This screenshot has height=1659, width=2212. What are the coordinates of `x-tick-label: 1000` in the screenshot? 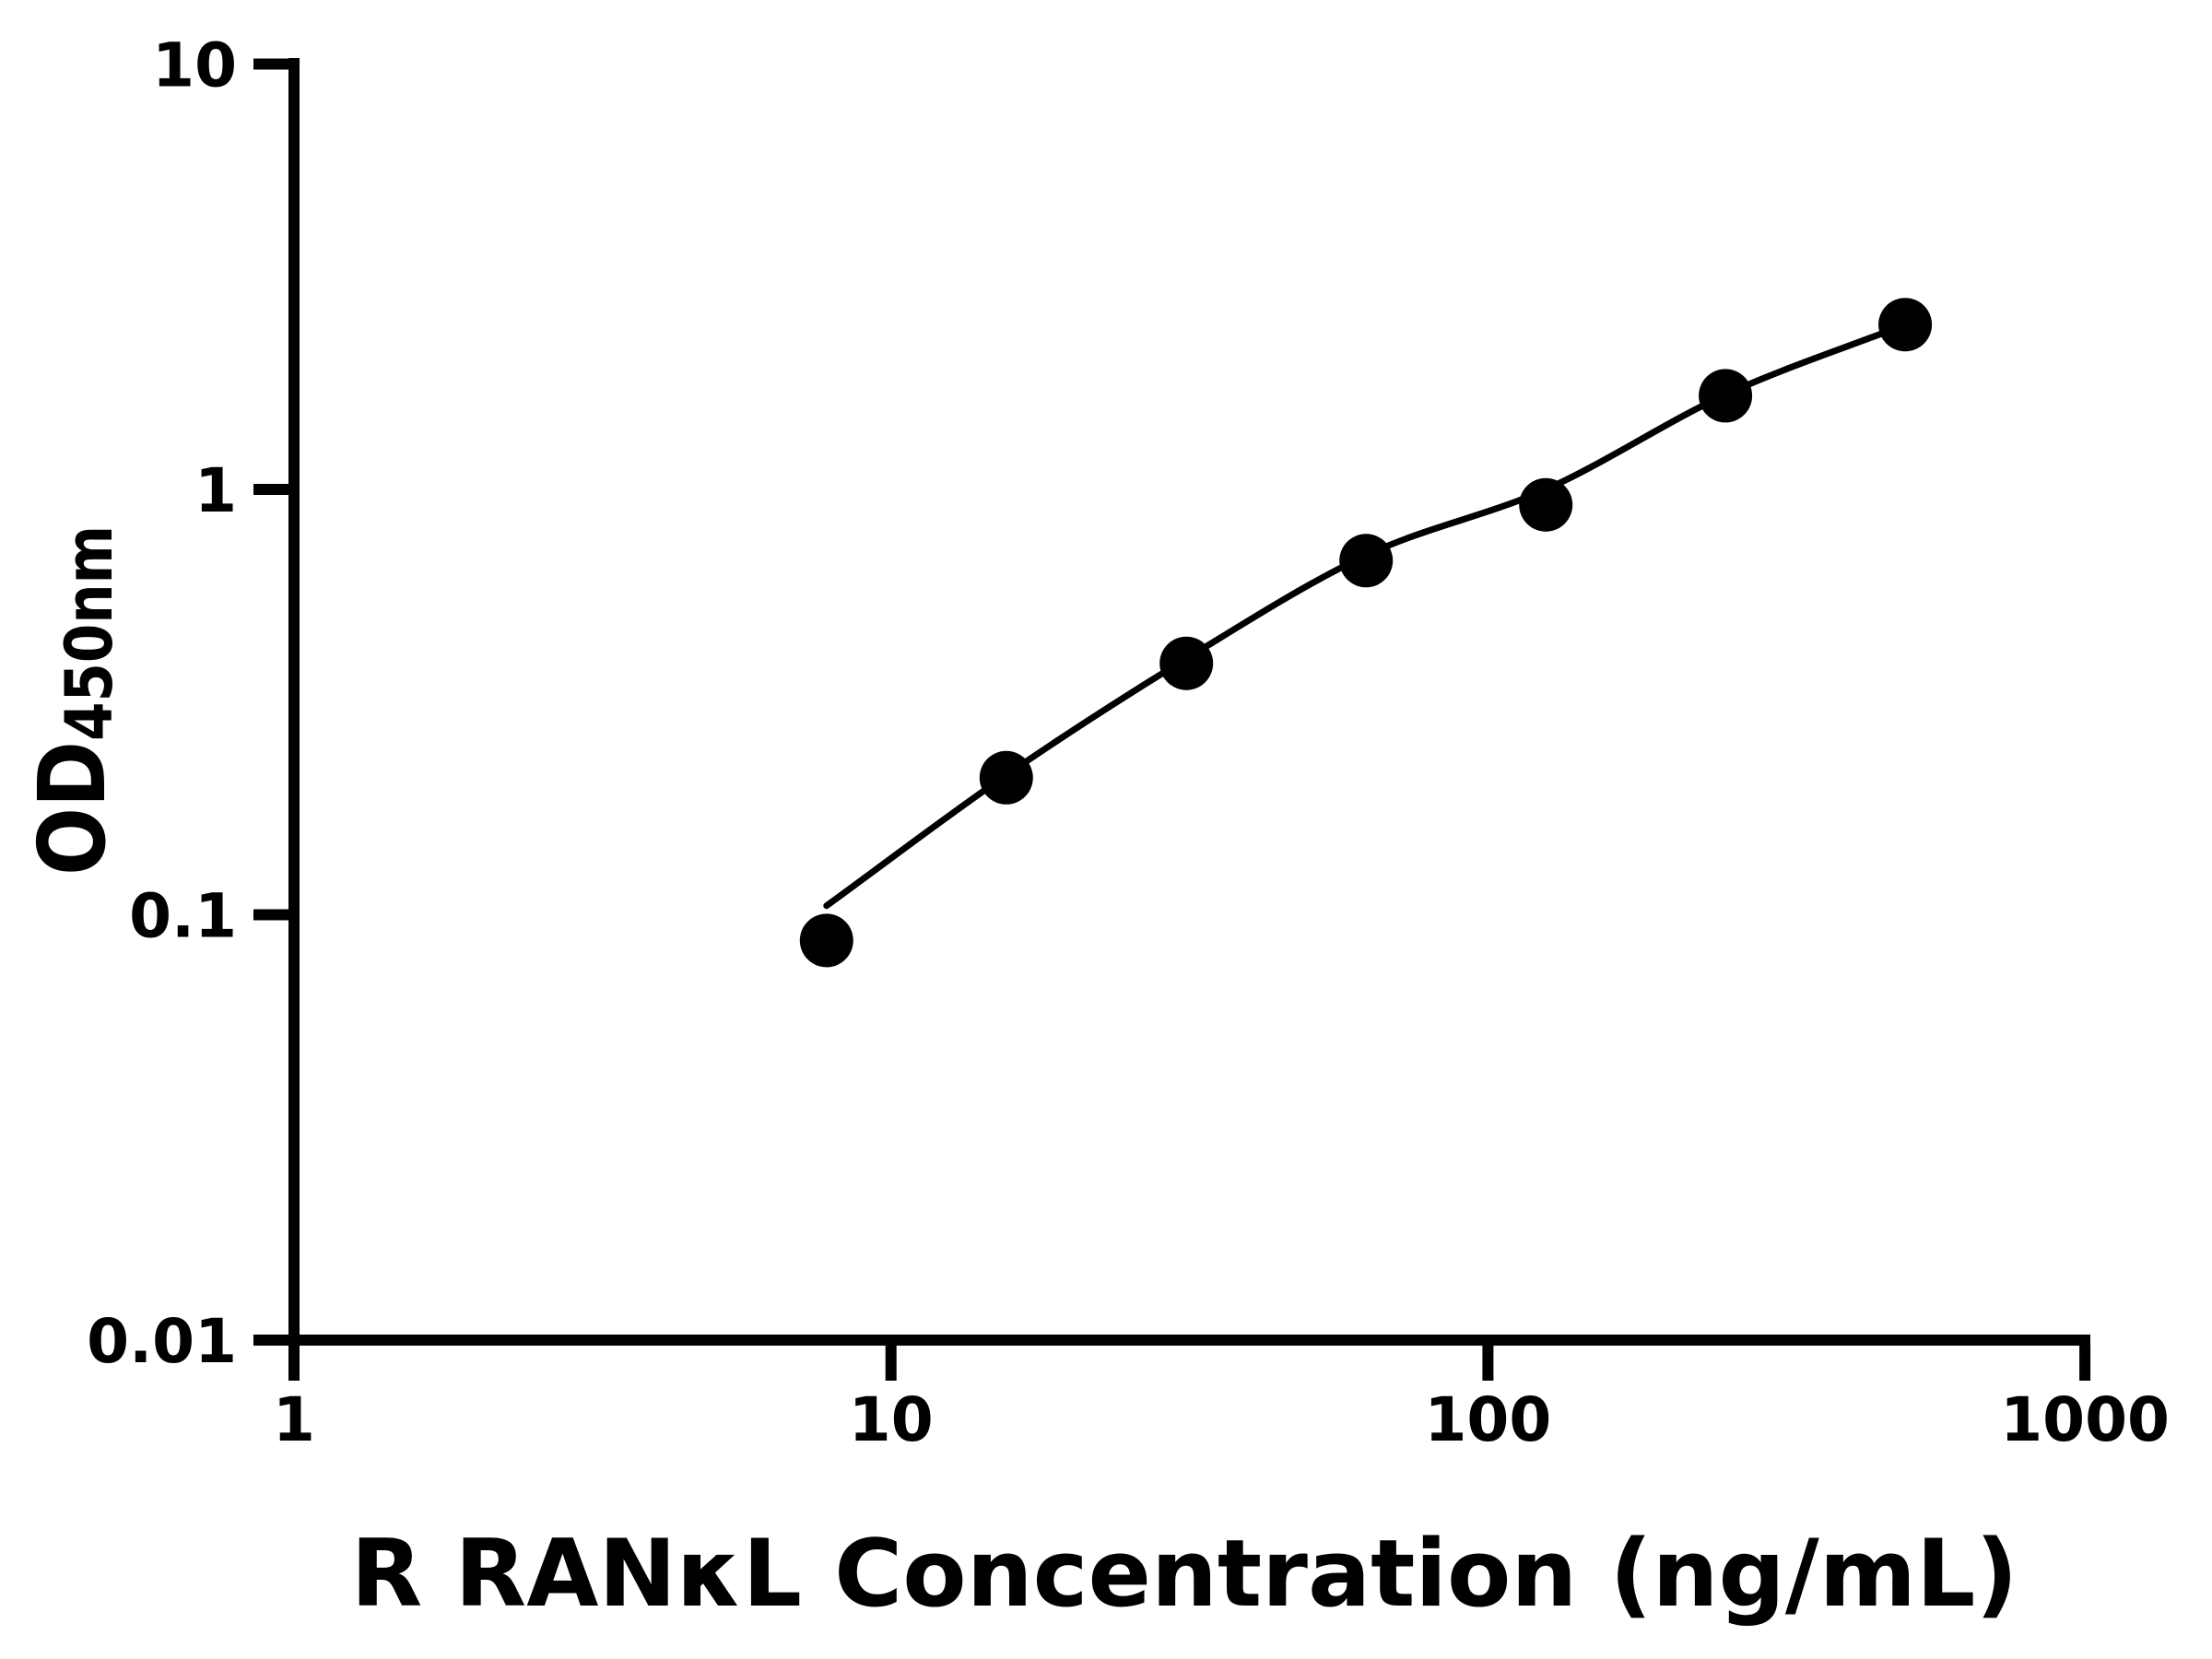 It's located at (2085, 1419).